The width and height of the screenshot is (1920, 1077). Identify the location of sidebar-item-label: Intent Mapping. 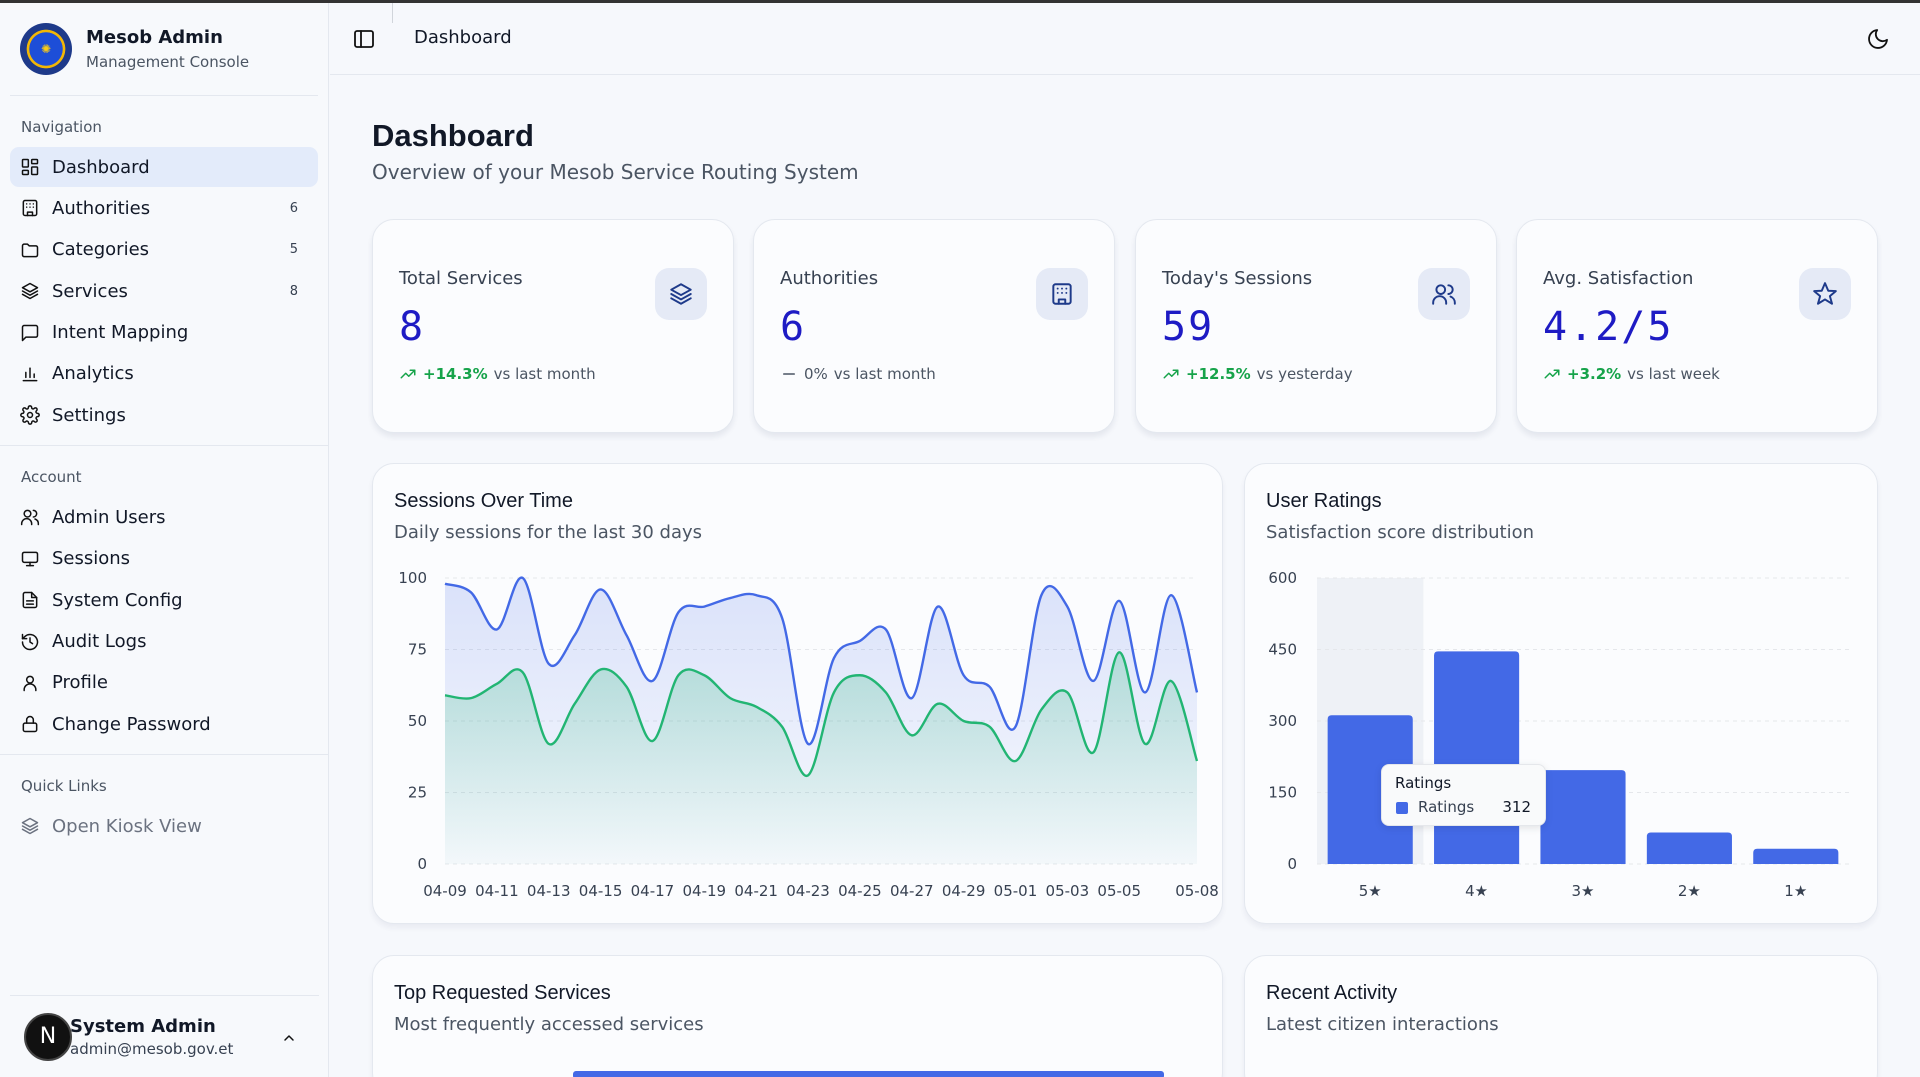
(120, 333).